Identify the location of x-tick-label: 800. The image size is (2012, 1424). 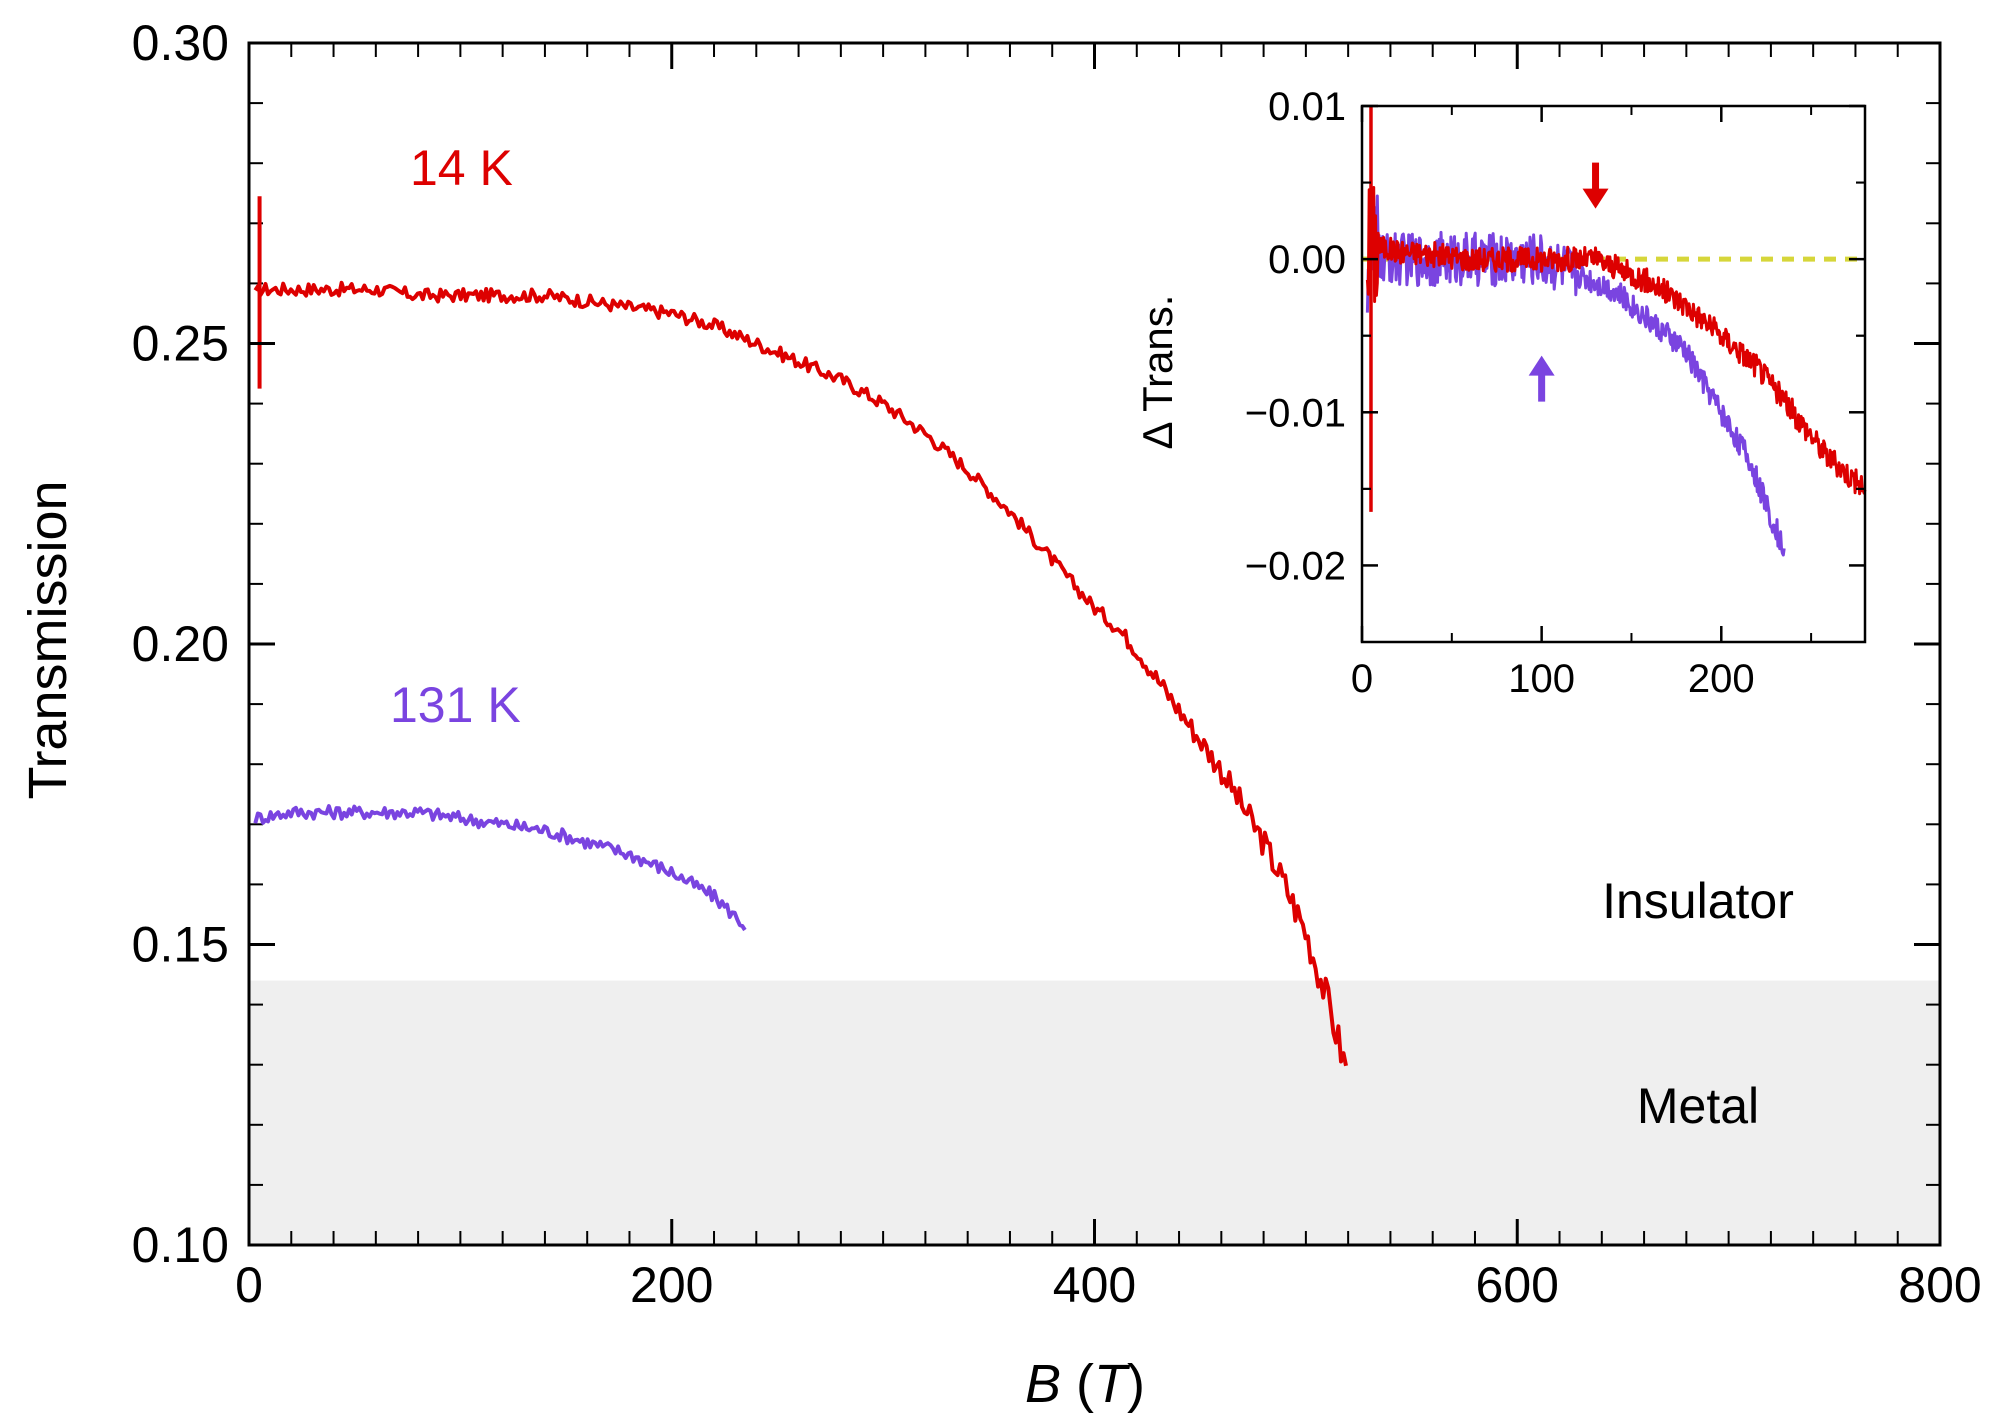
(1939, 1285).